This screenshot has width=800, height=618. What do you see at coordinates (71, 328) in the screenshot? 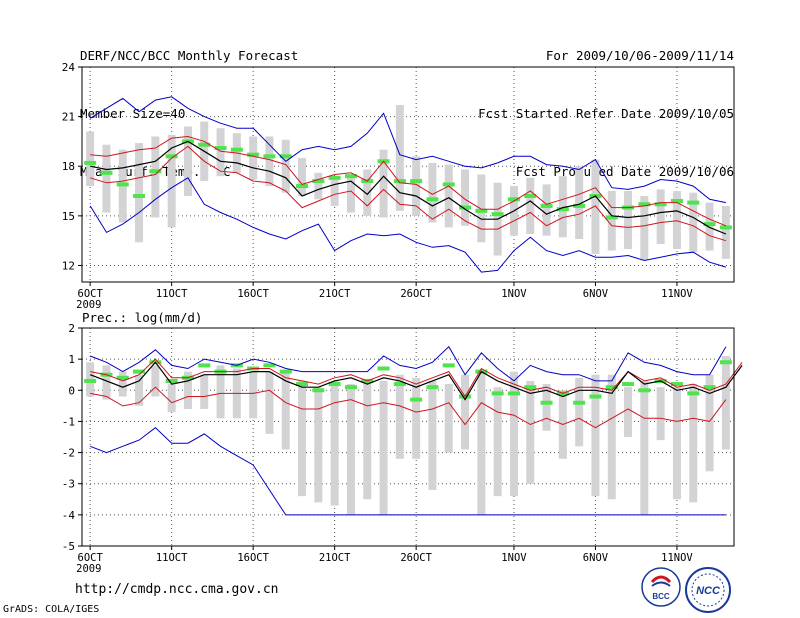
I see `y-tick-label: 2` at bounding box center [71, 328].